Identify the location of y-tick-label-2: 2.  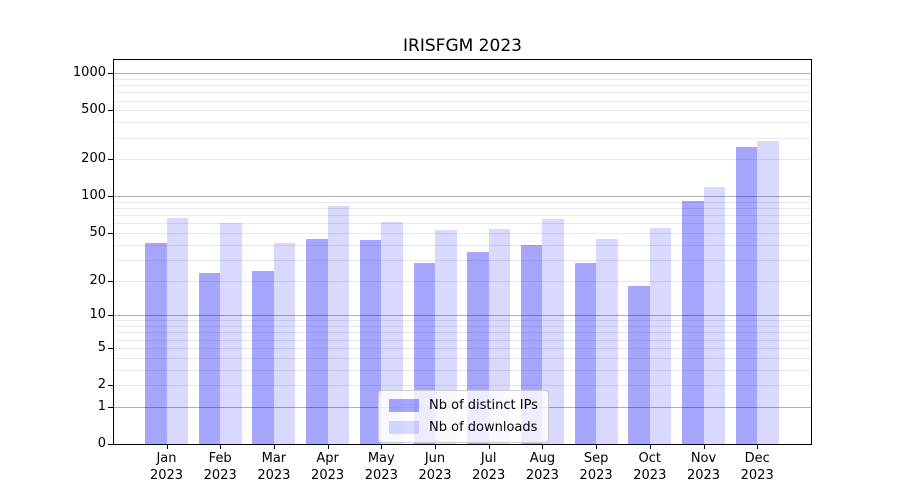
(101, 385).